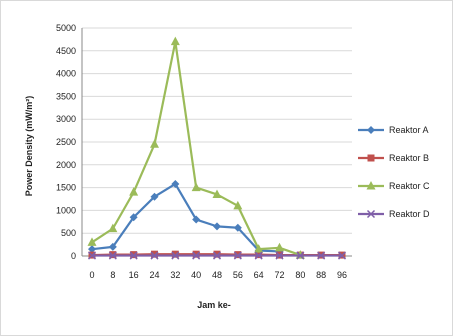  Describe the element at coordinates (68, 233) in the screenshot. I see `y-tick-label: 500` at that location.